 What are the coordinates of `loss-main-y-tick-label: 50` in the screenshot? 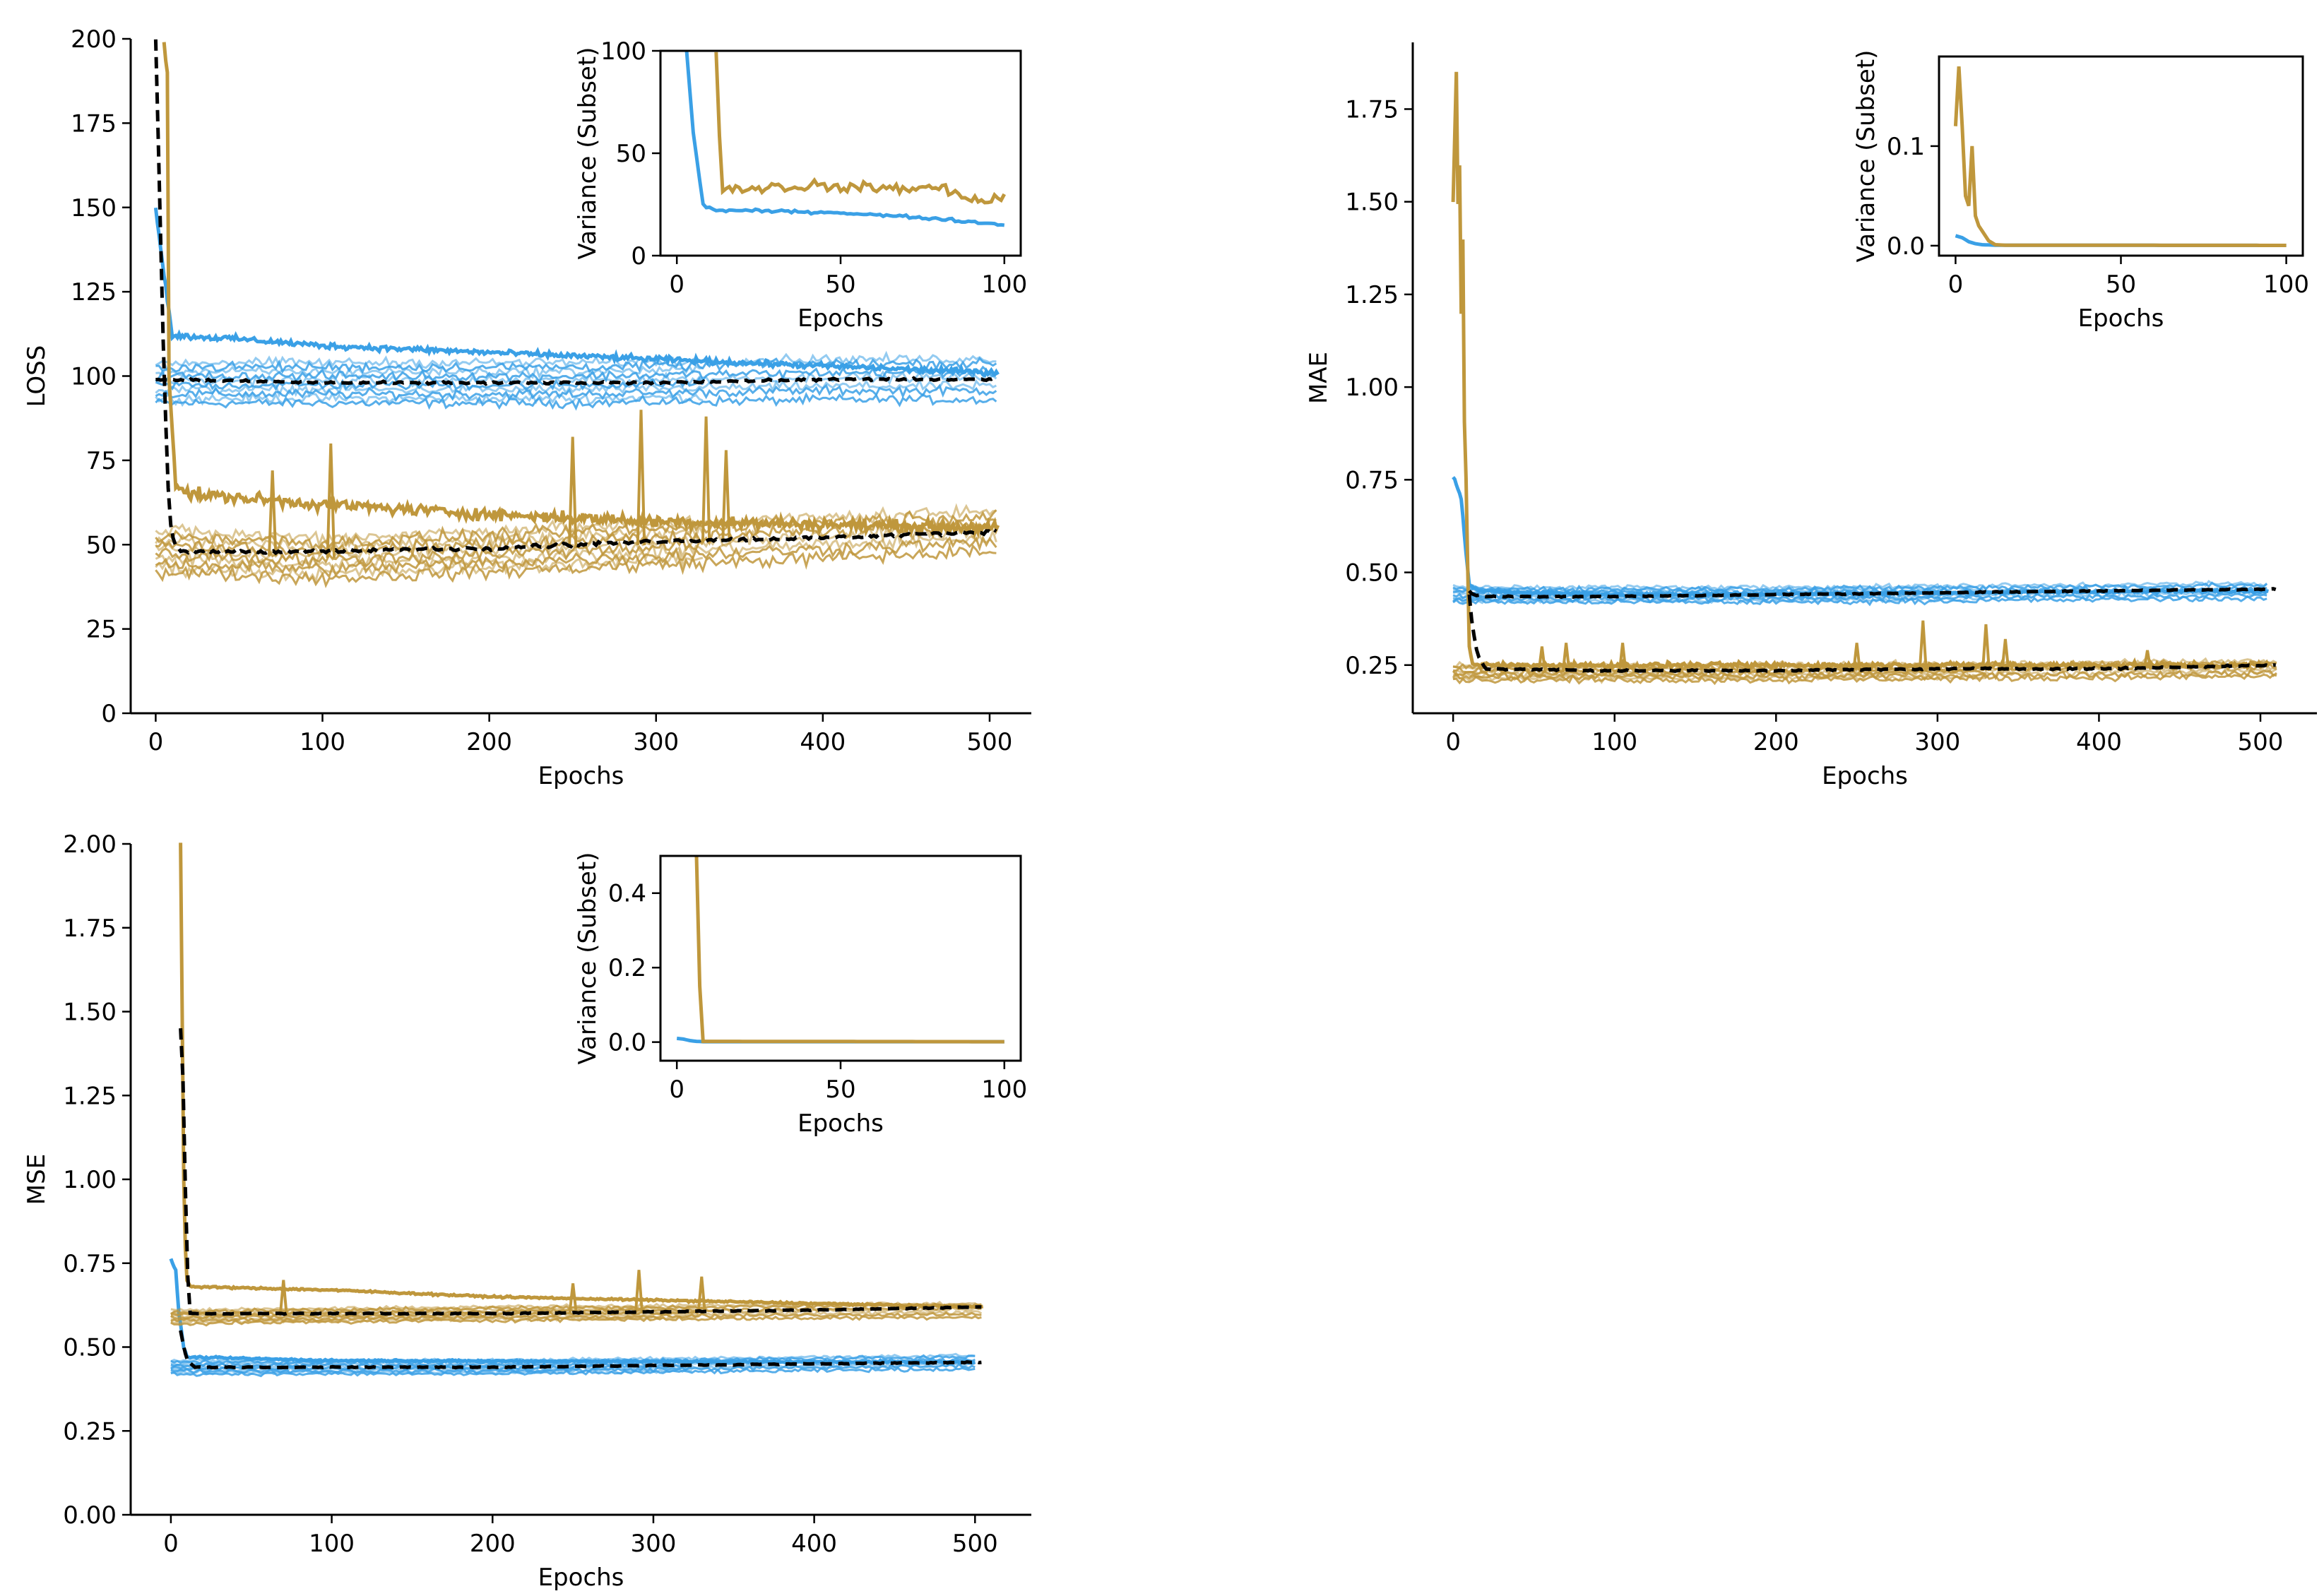 It's located at (101, 545).